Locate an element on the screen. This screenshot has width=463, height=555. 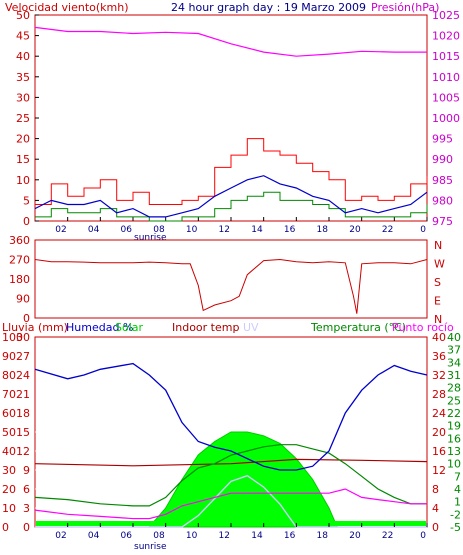
rain-tick-label: 9 is located at coordinates (26, 470).